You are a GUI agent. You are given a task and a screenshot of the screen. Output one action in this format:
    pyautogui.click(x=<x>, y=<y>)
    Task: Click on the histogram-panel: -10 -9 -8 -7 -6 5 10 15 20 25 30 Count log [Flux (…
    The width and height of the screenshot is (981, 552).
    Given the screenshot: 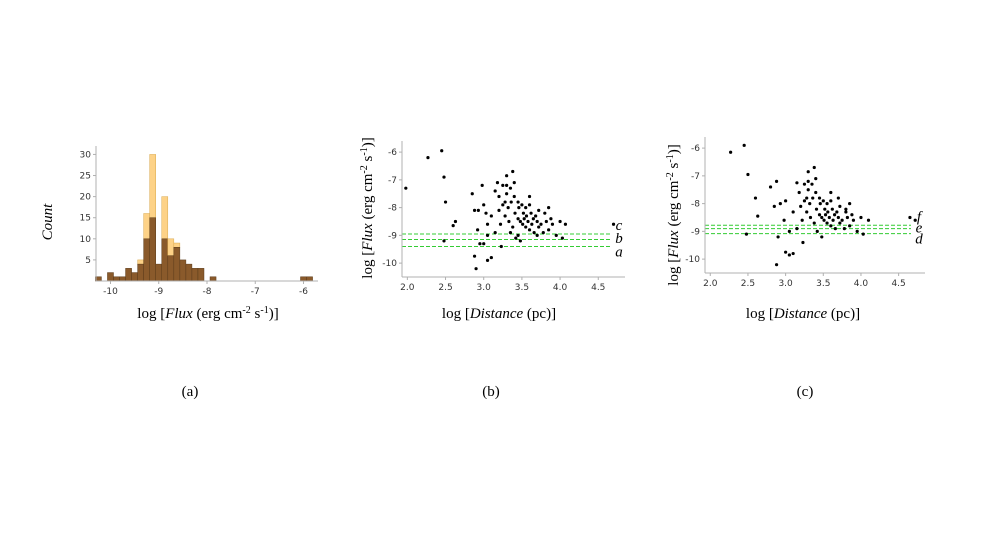 What is the action you would take?
    pyautogui.click(x=179, y=273)
    